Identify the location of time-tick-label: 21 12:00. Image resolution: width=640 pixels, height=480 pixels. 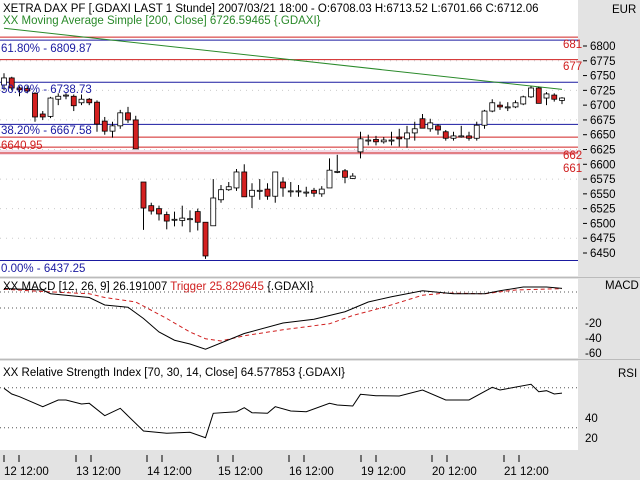
(526, 472).